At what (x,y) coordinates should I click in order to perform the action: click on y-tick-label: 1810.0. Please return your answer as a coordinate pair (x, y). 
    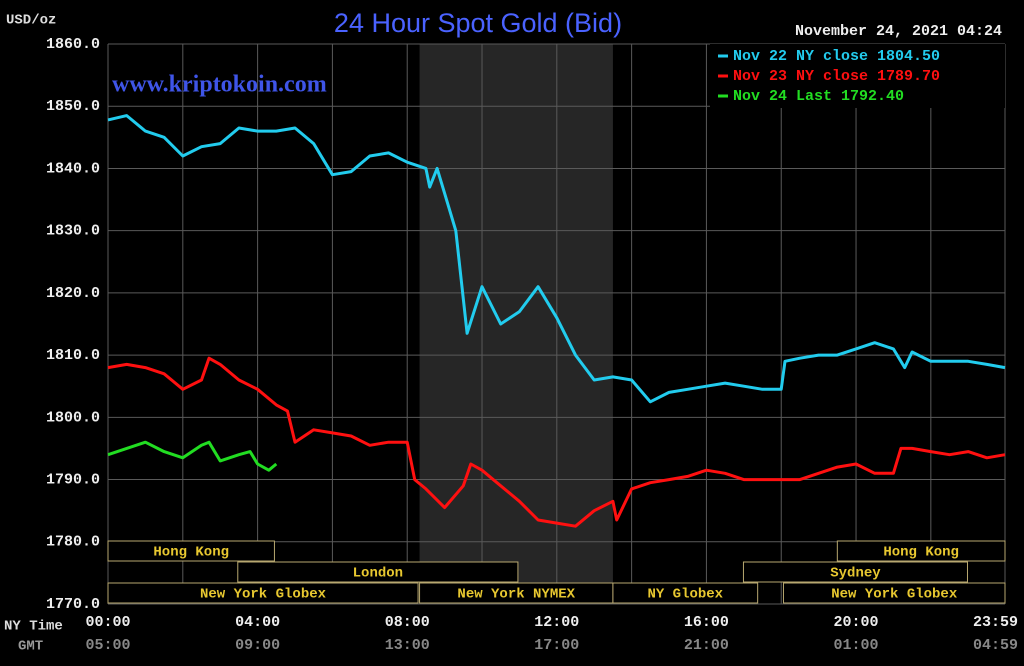
    Looking at the image, I should click on (73, 355).